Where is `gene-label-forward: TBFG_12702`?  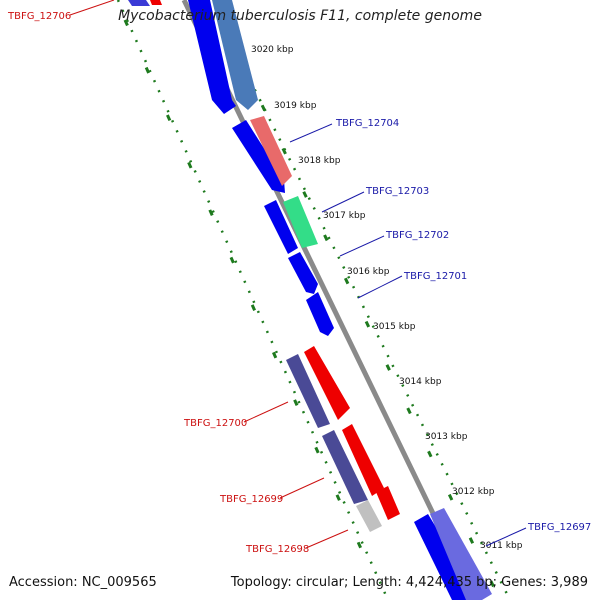
gene-label-forward: TBFG_12702 is located at coordinates (417, 235).